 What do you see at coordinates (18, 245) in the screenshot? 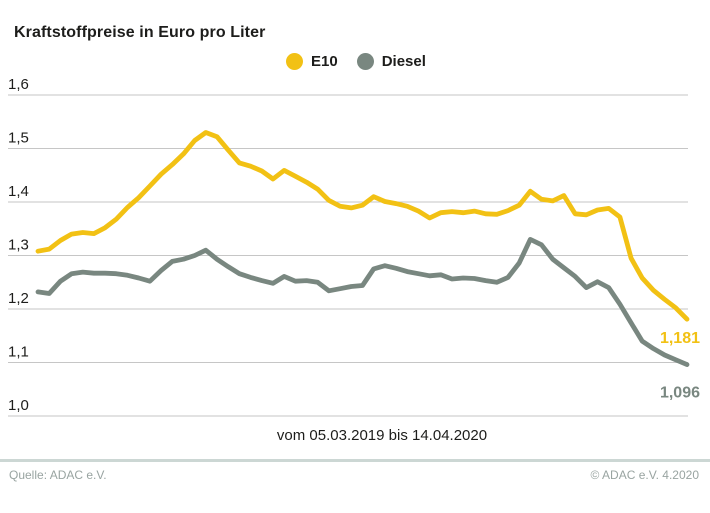
I see `y-tick-label: 1,3` at bounding box center [18, 245].